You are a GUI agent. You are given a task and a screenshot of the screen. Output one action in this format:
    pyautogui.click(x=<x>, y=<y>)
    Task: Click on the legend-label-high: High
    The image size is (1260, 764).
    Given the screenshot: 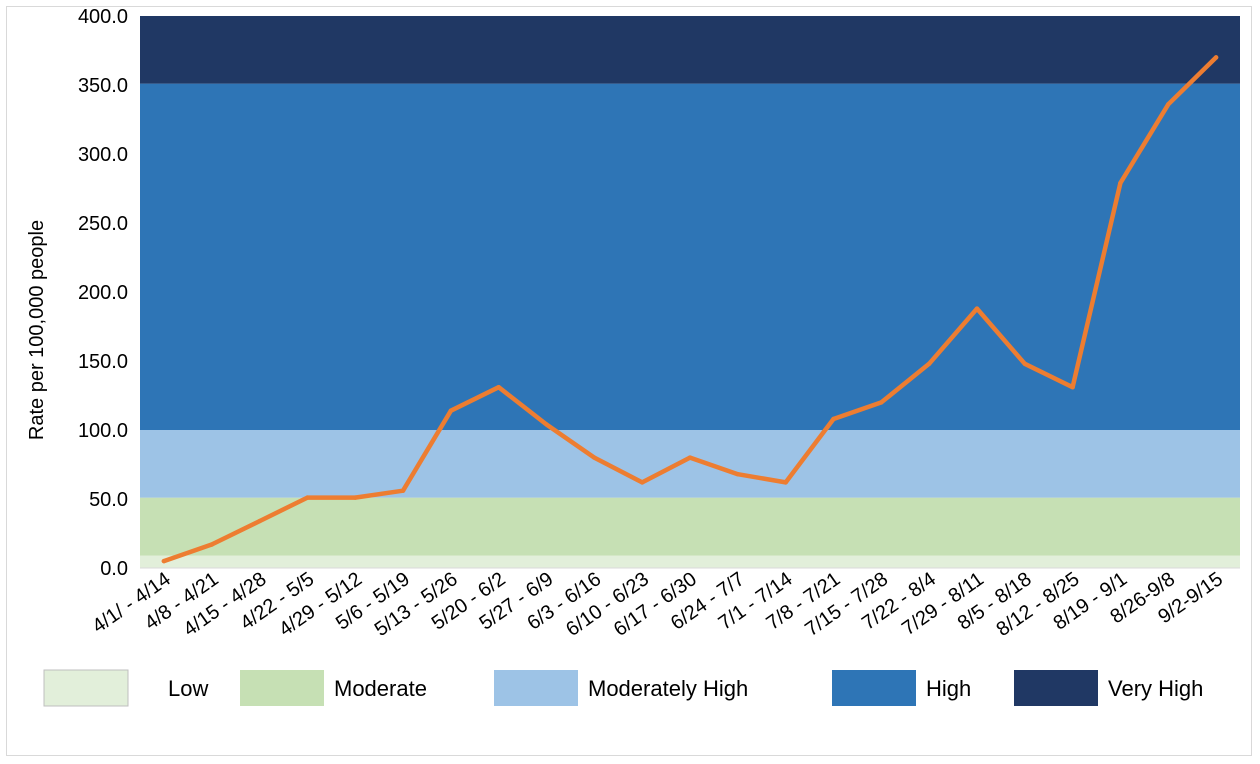 What is the action you would take?
    pyautogui.click(x=948, y=688)
    